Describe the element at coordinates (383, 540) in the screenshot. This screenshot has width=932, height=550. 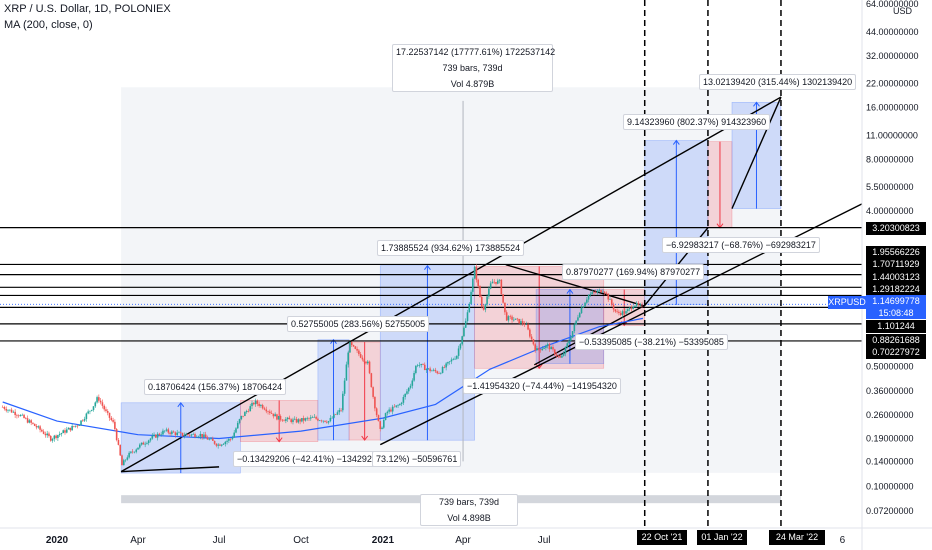
I see `x-tick-label: 2021` at that location.